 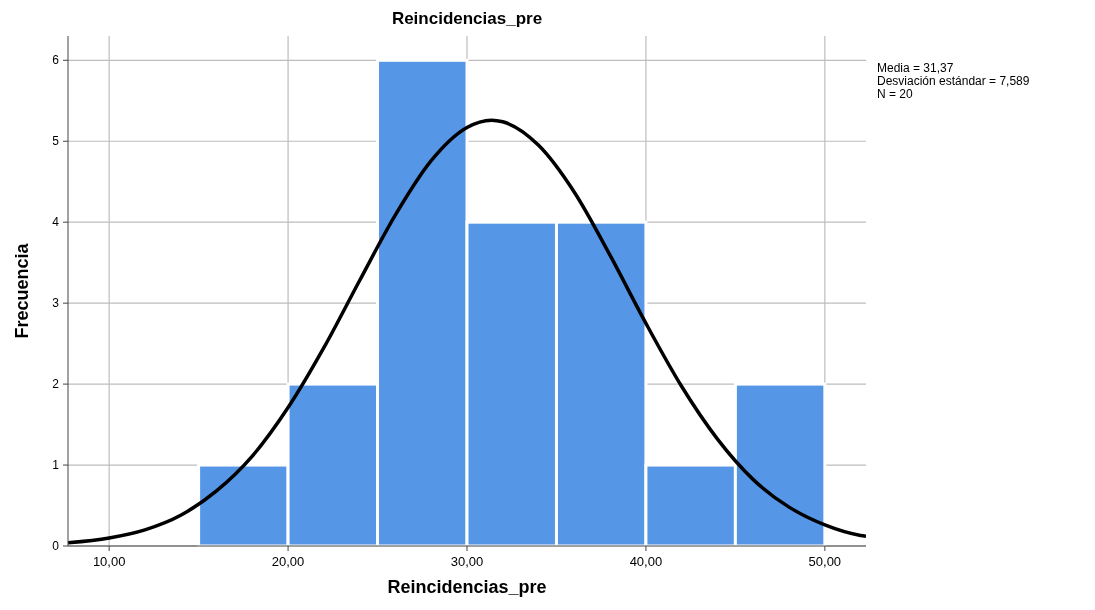 What do you see at coordinates (825, 561) in the screenshot?
I see `x-tick-label: 50,00` at bounding box center [825, 561].